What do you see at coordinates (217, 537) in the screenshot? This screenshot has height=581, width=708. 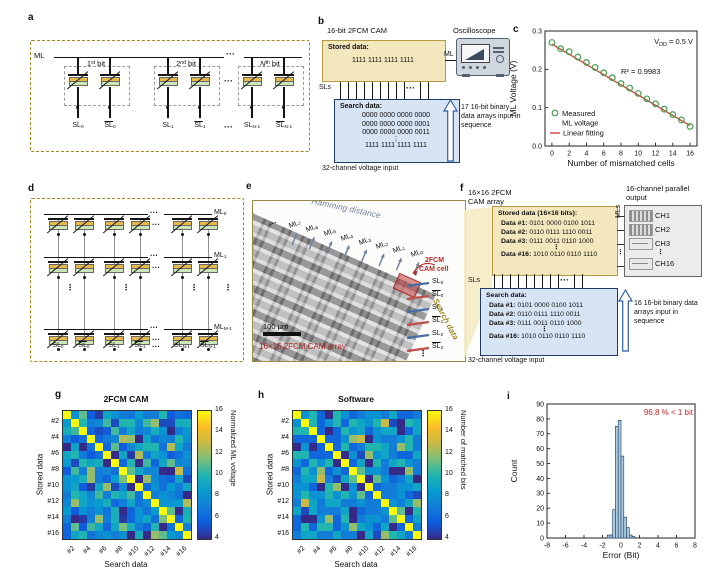 I see `colorbar-tick-label: 4` at bounding box center [217, 537].